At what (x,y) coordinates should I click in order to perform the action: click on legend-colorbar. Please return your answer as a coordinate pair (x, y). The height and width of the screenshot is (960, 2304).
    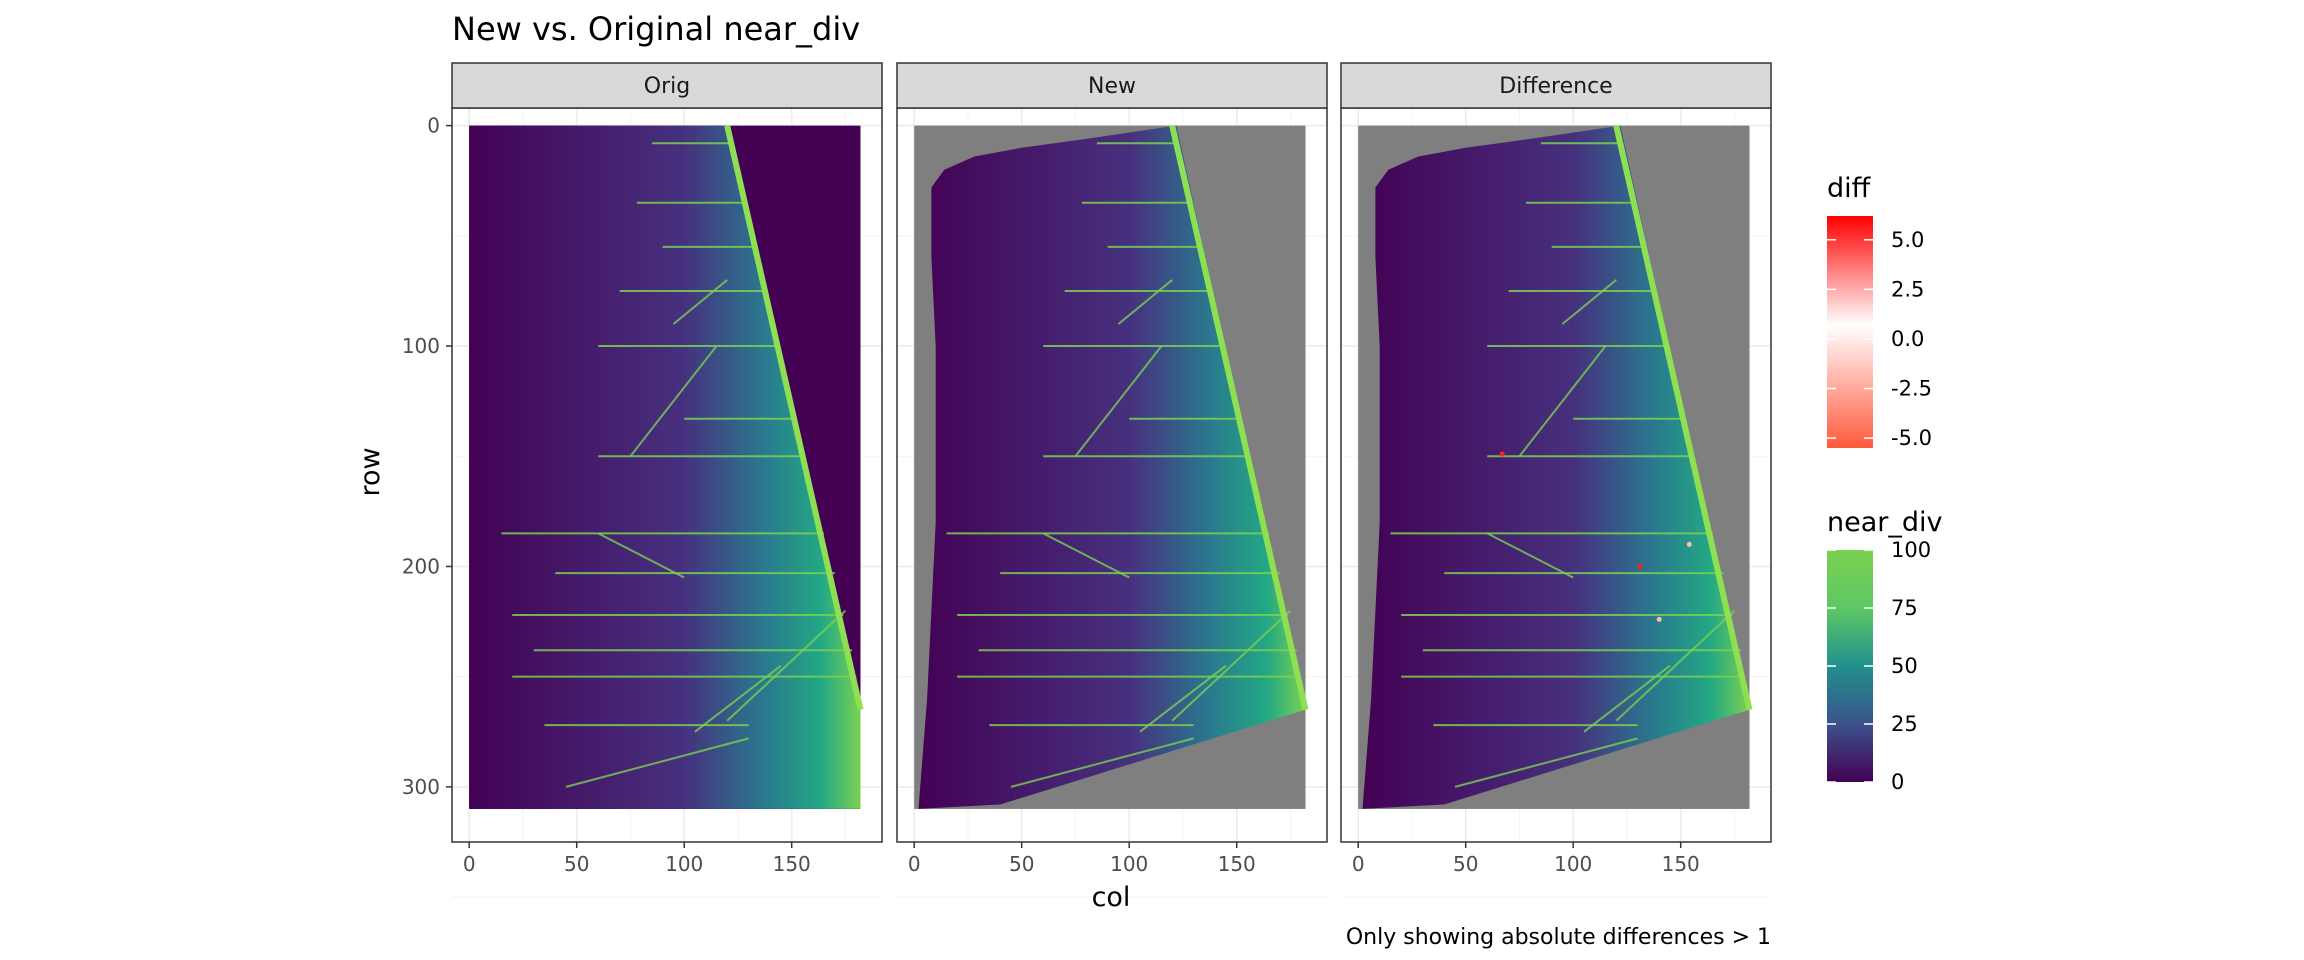
    Looking at the image, I should click on (1850, 332).